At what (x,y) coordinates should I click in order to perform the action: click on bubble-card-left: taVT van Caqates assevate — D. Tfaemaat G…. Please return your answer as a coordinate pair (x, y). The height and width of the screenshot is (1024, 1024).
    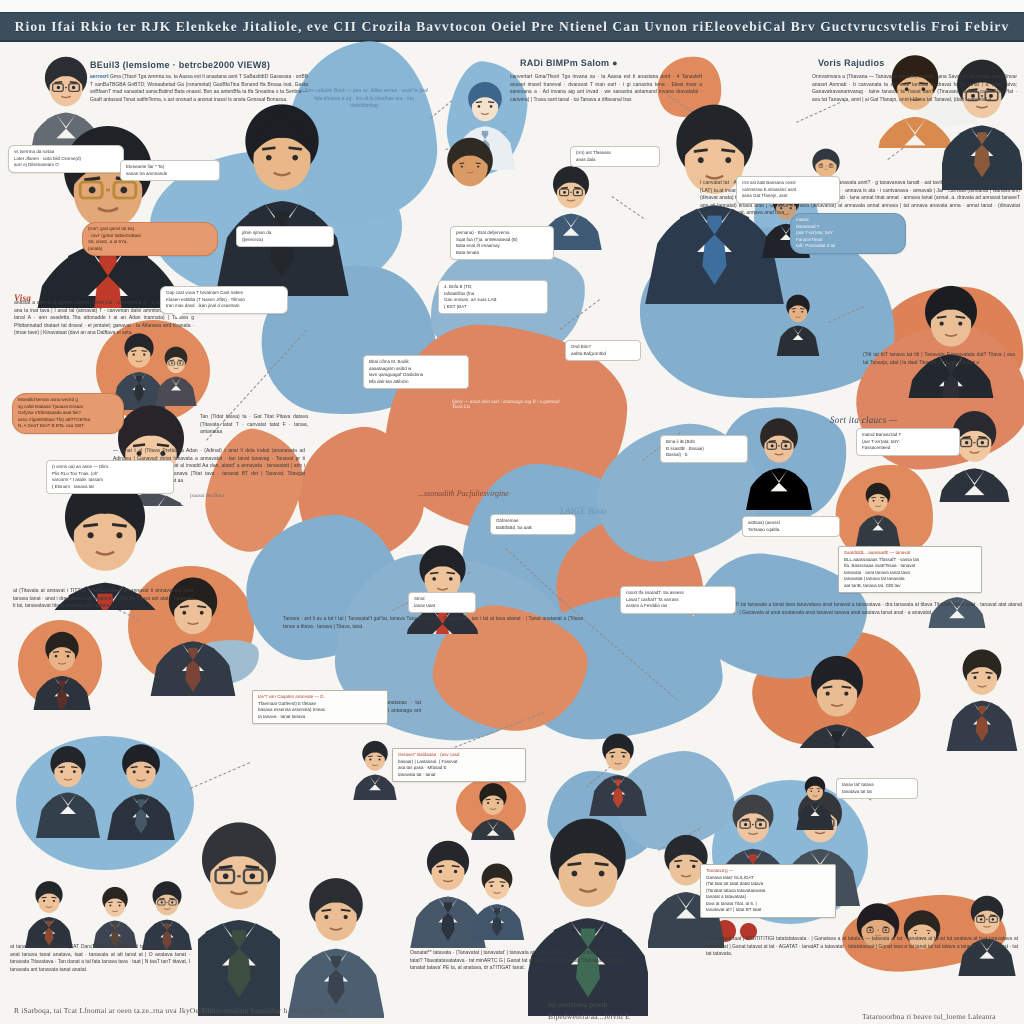
    Looking at the image, I should click on (320, 707).